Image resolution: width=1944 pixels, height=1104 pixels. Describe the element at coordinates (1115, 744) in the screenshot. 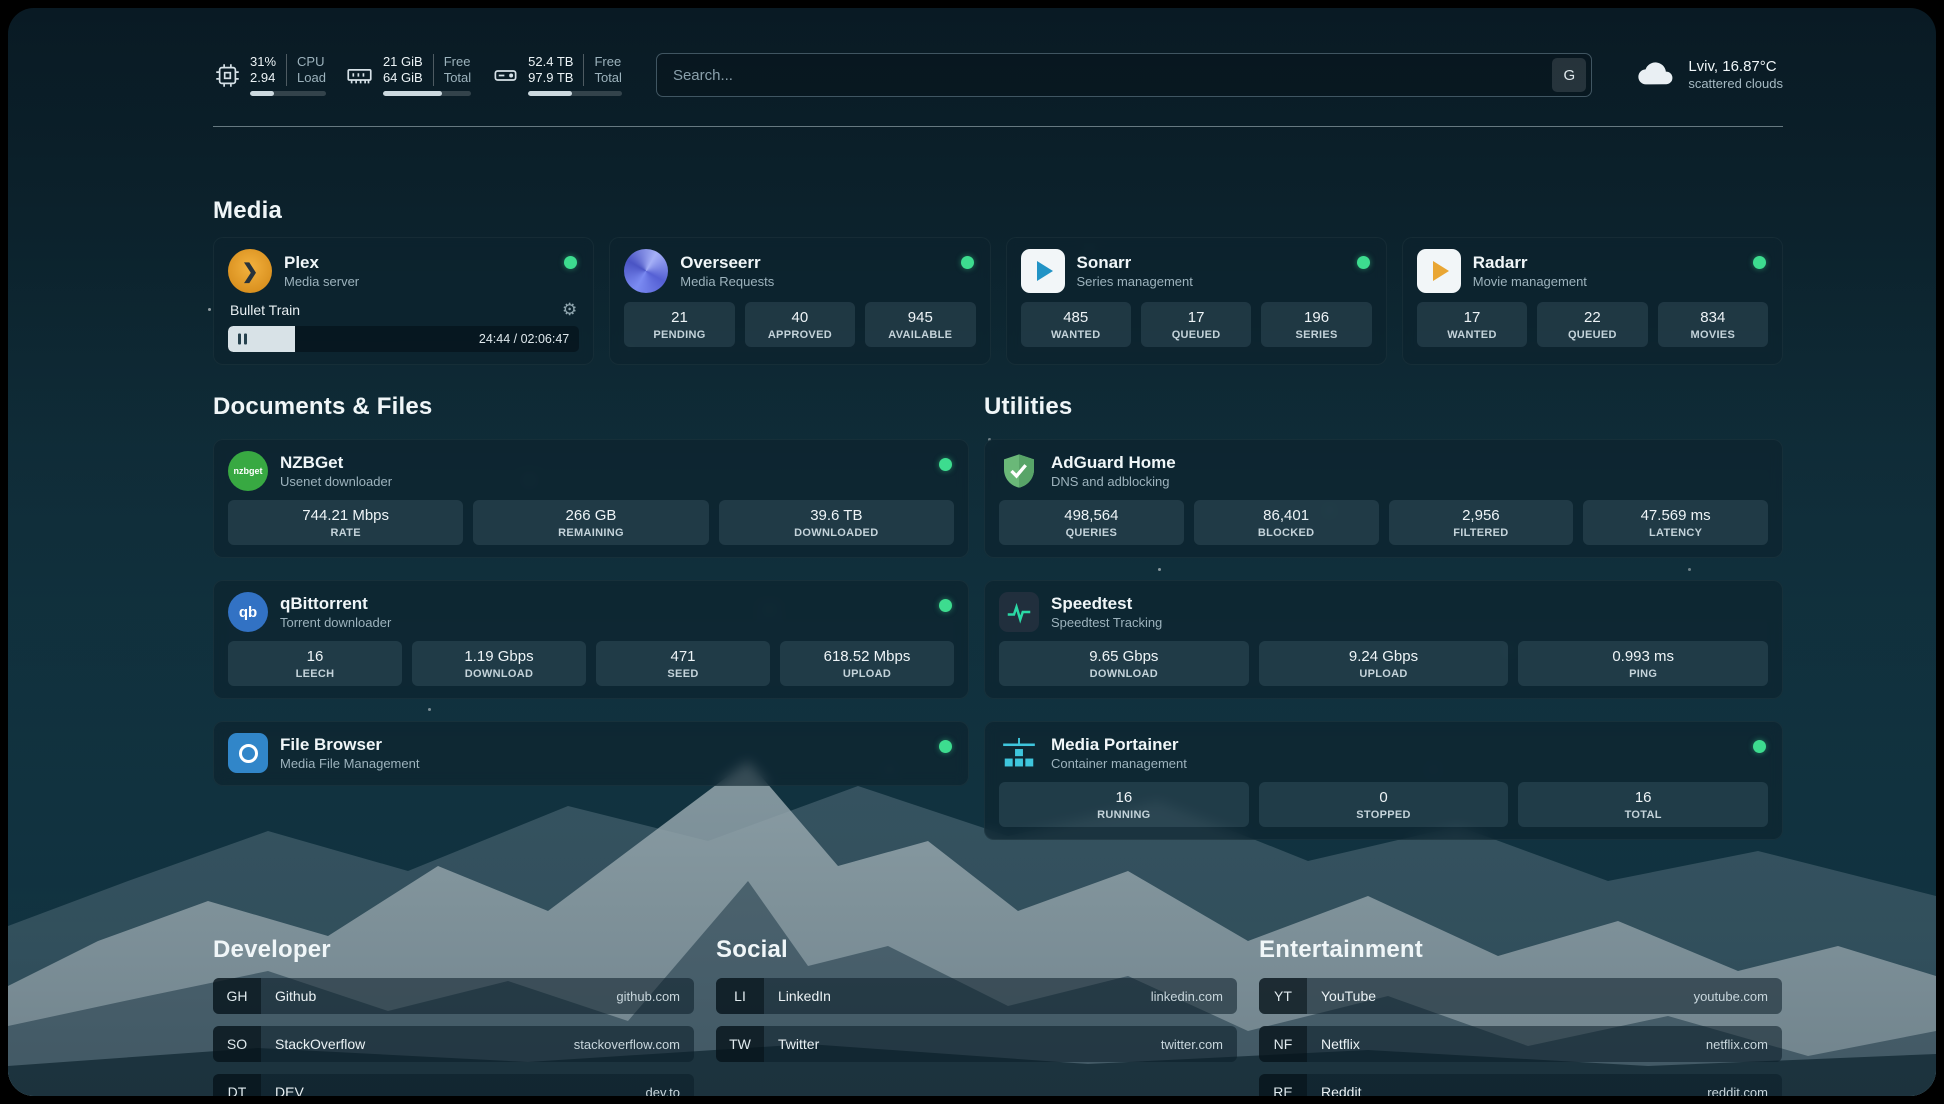

I see `service-name: Media Portainer` at that location.